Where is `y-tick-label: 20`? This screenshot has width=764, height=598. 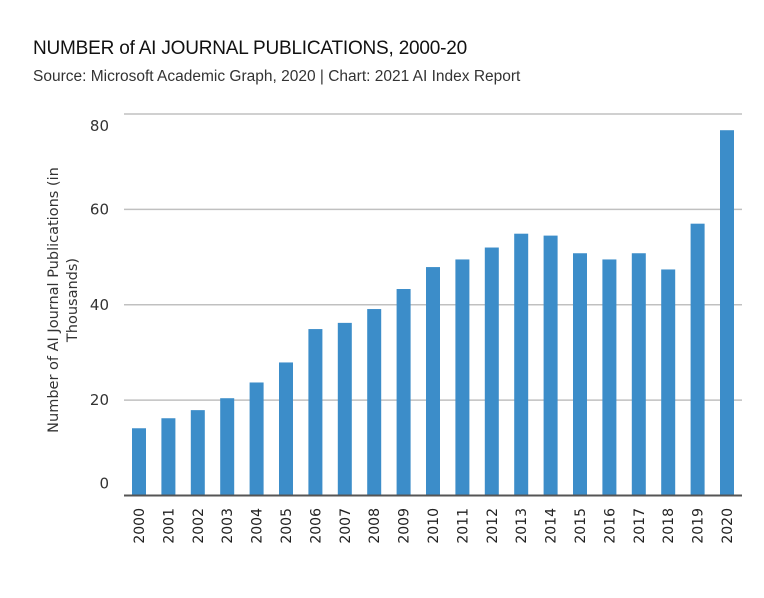
y-tick-label: 20 is located at coordinates (99, 400).